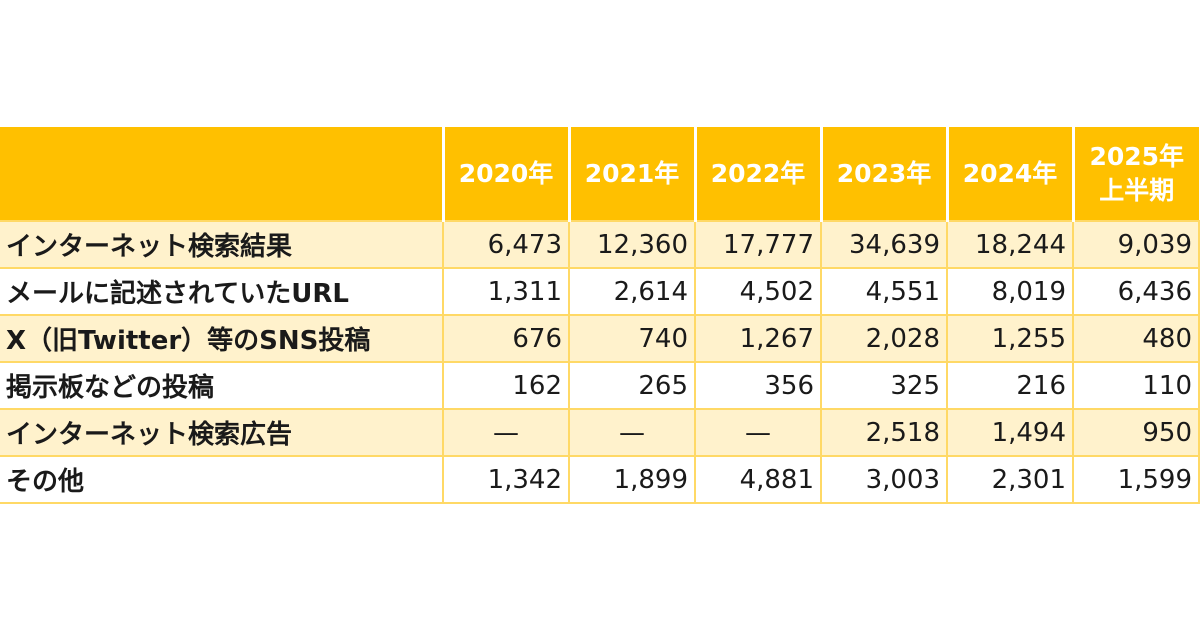 The height and width of the screenshot is (630, 1200). What do you see at coordinates (758, 244) in the screenshot?
I see `table-cell: 17,777` at bounding box center [758, 244].